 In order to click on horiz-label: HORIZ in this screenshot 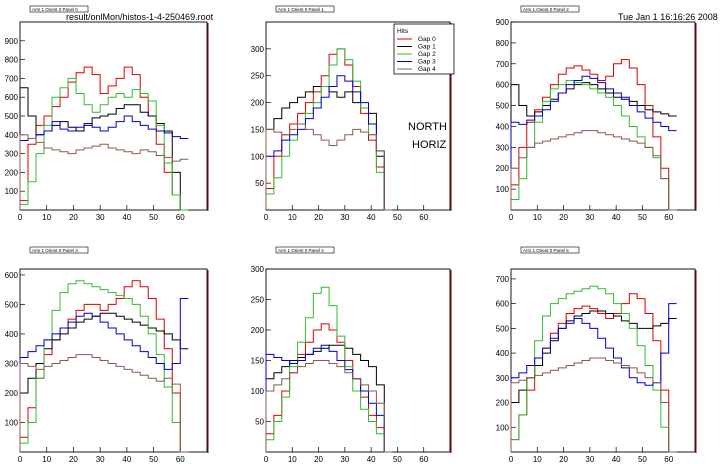, I will do `click(429, 145)`.